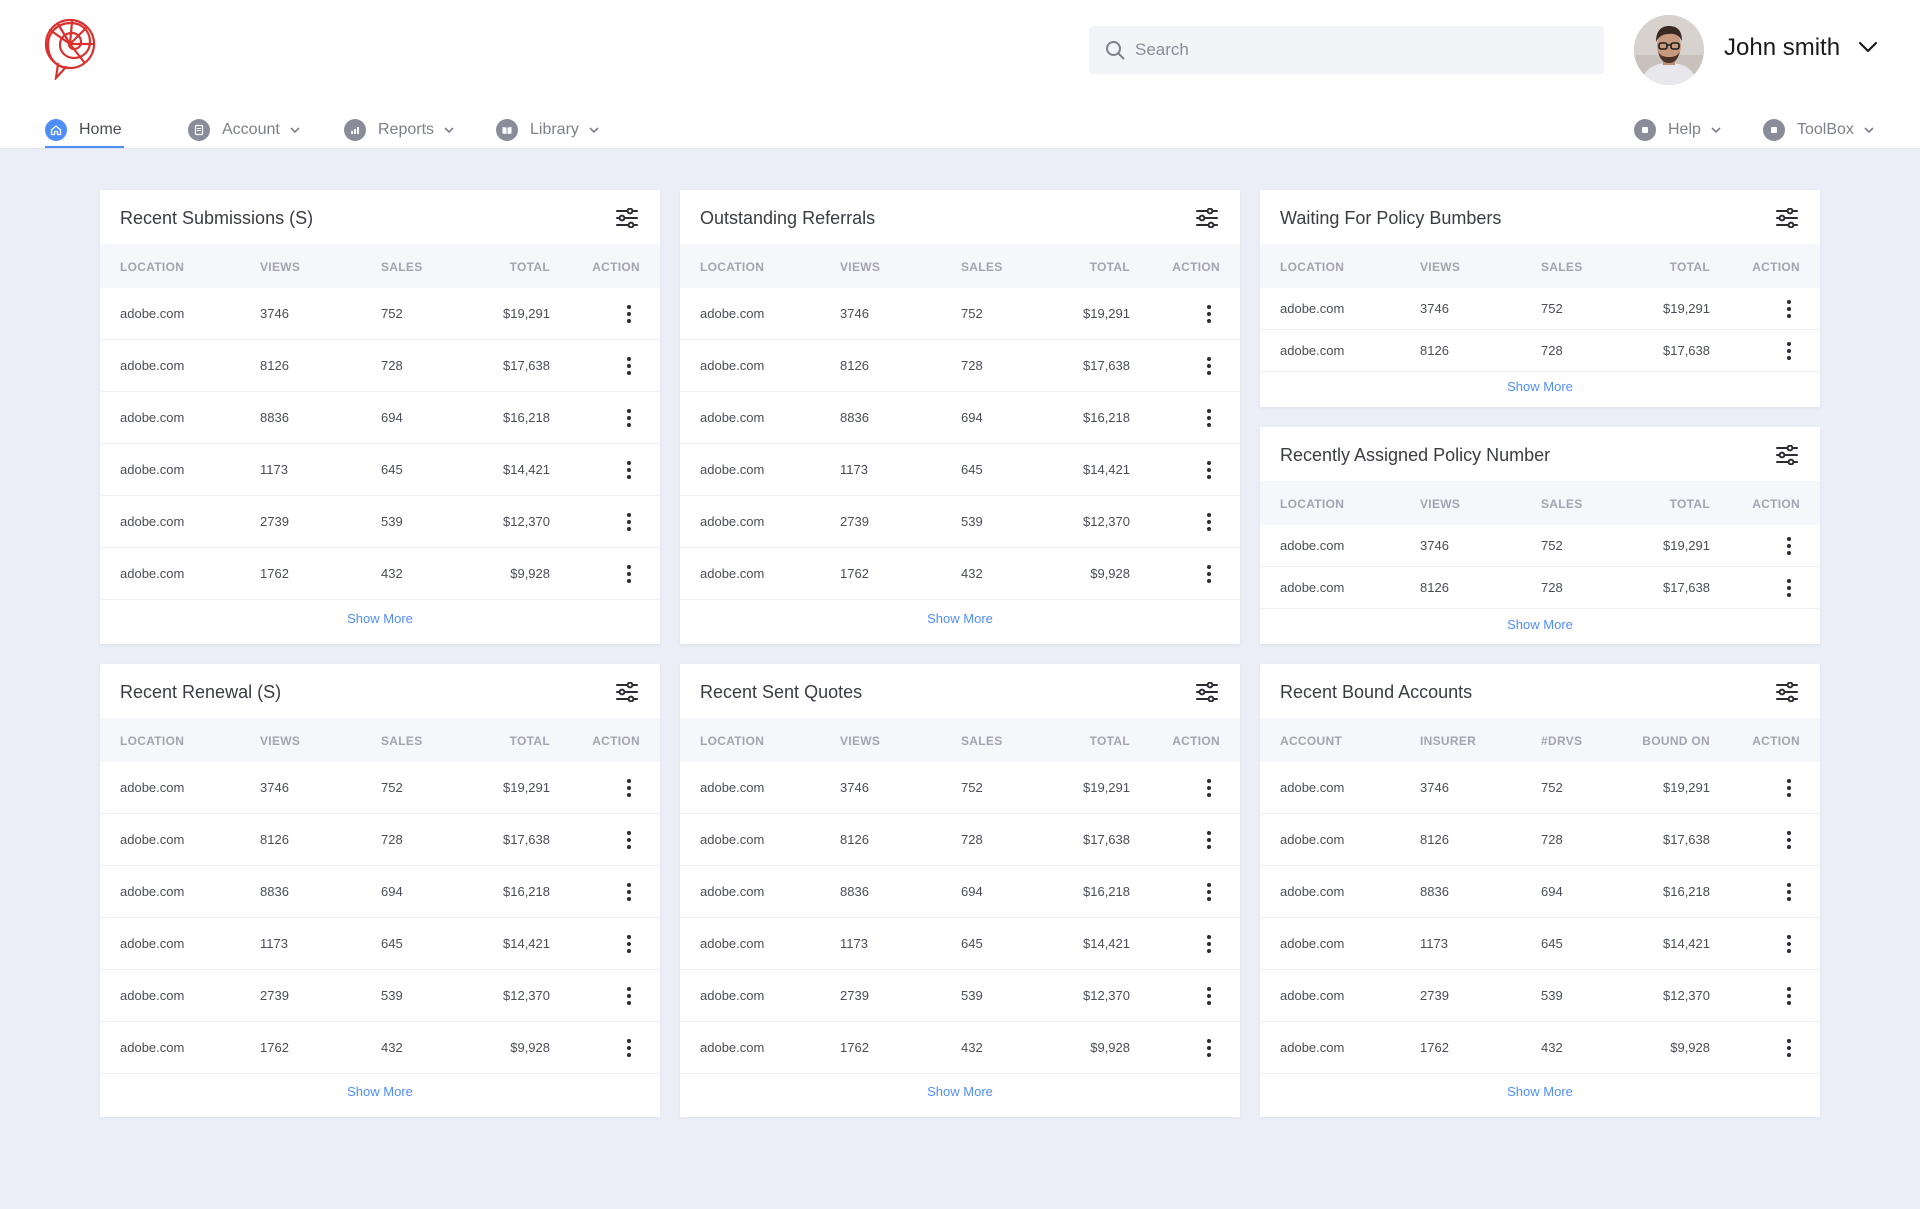 This screenshot has width=1920, height=1209. I want to click on user-name: John smith, so click(1782, 47).